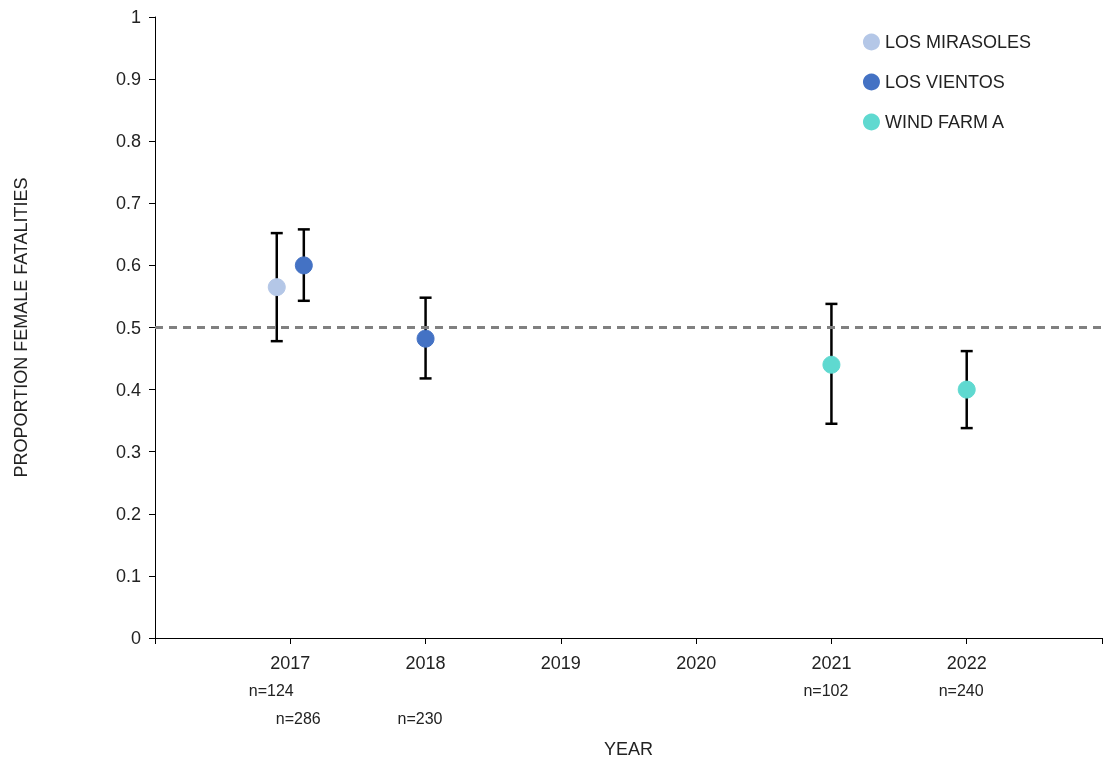  What do you see at coordinates (128, 203) in the screenshot?
I see `y-tick-label: 0.7` at bounding box center [128, 203].